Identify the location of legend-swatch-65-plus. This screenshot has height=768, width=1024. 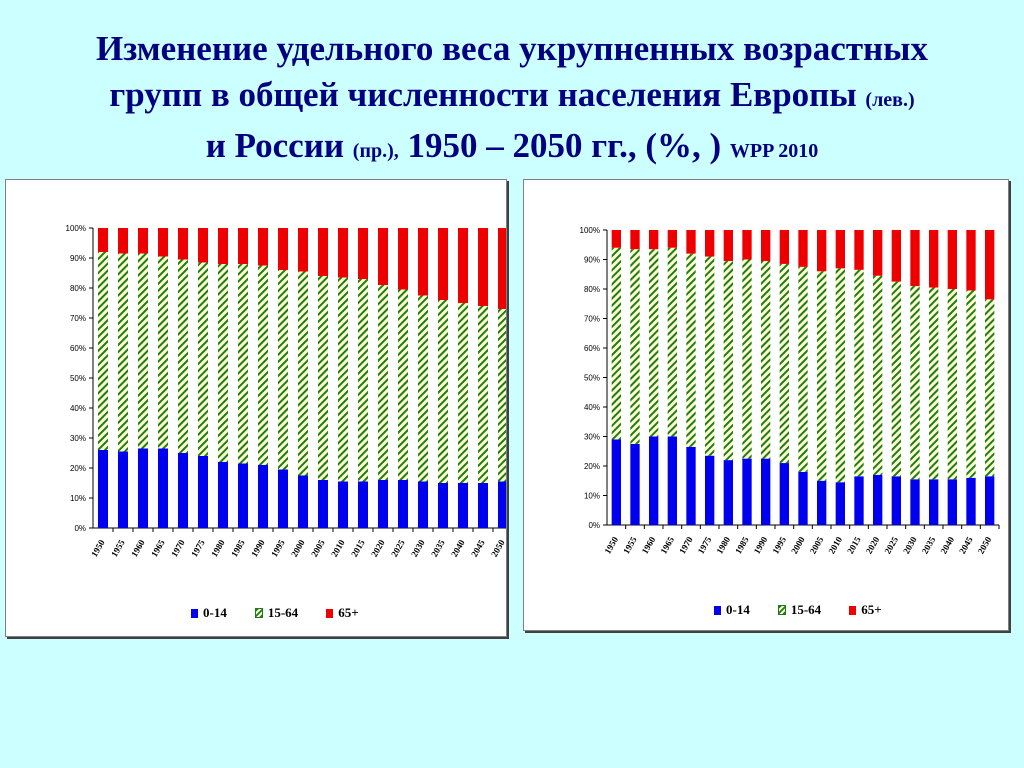
(853, 610).